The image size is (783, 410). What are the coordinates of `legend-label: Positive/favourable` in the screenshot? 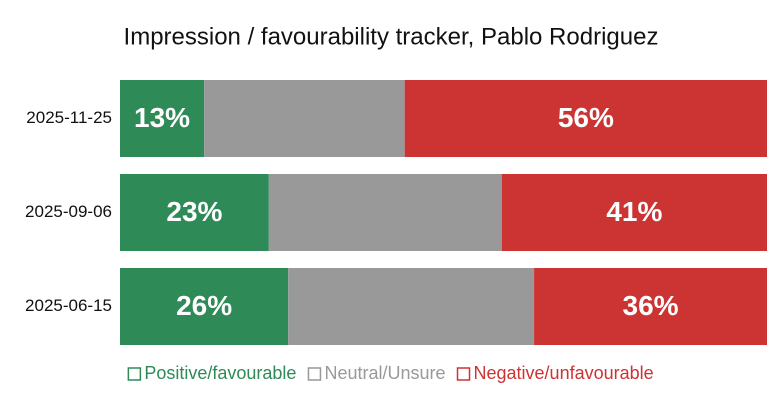 It's located at (220, 373).